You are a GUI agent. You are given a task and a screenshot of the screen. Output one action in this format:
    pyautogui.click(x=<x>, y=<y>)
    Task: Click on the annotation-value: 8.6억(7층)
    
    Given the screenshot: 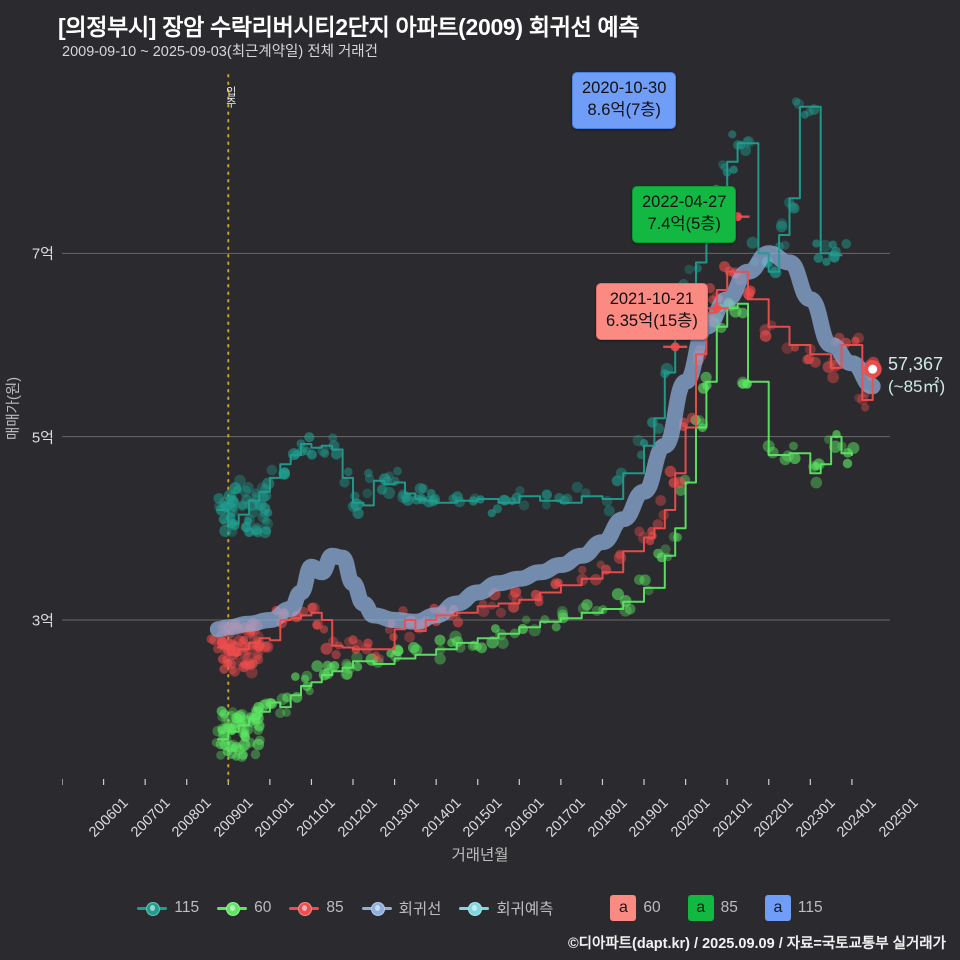 What is the action you would take?
    pyautogui.click(x=624, y=109)
    